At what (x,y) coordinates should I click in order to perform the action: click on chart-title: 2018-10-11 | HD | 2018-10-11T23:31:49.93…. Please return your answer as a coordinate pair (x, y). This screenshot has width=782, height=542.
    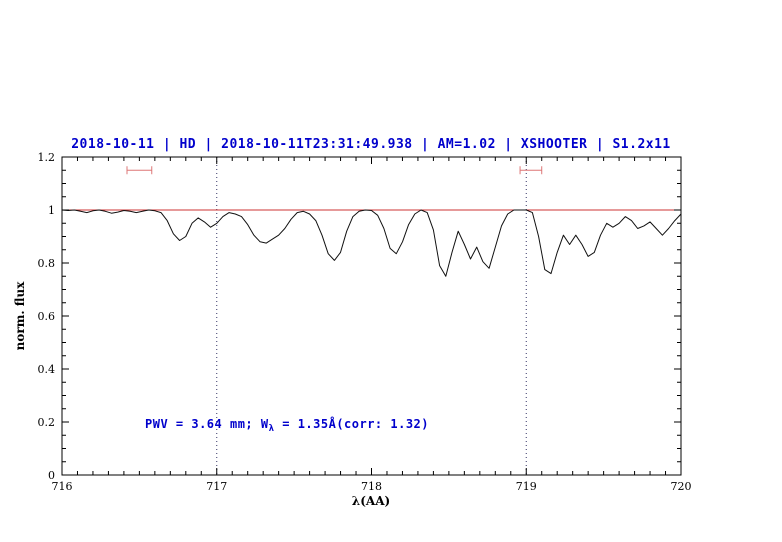
    Looking at the image, I should click on (371, 144).